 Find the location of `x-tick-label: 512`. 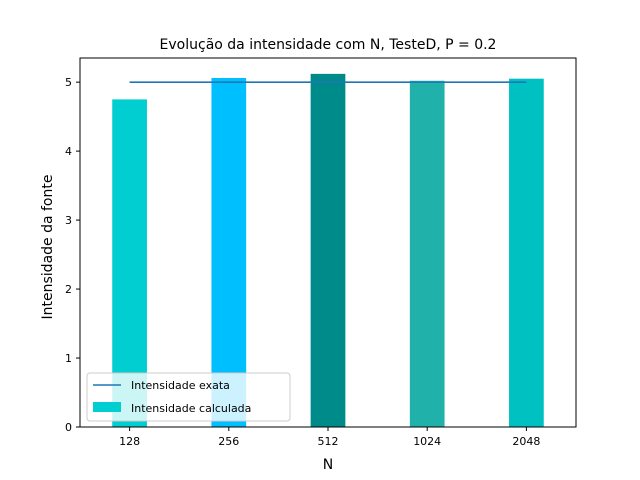

x-tick-label: 512 is located at coordinates (328, 441).